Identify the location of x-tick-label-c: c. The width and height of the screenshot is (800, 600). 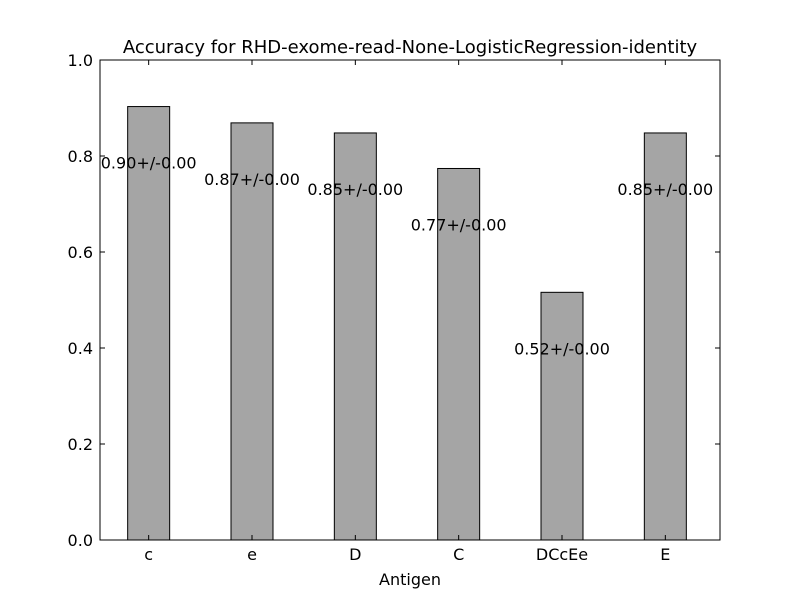
(148, 554).